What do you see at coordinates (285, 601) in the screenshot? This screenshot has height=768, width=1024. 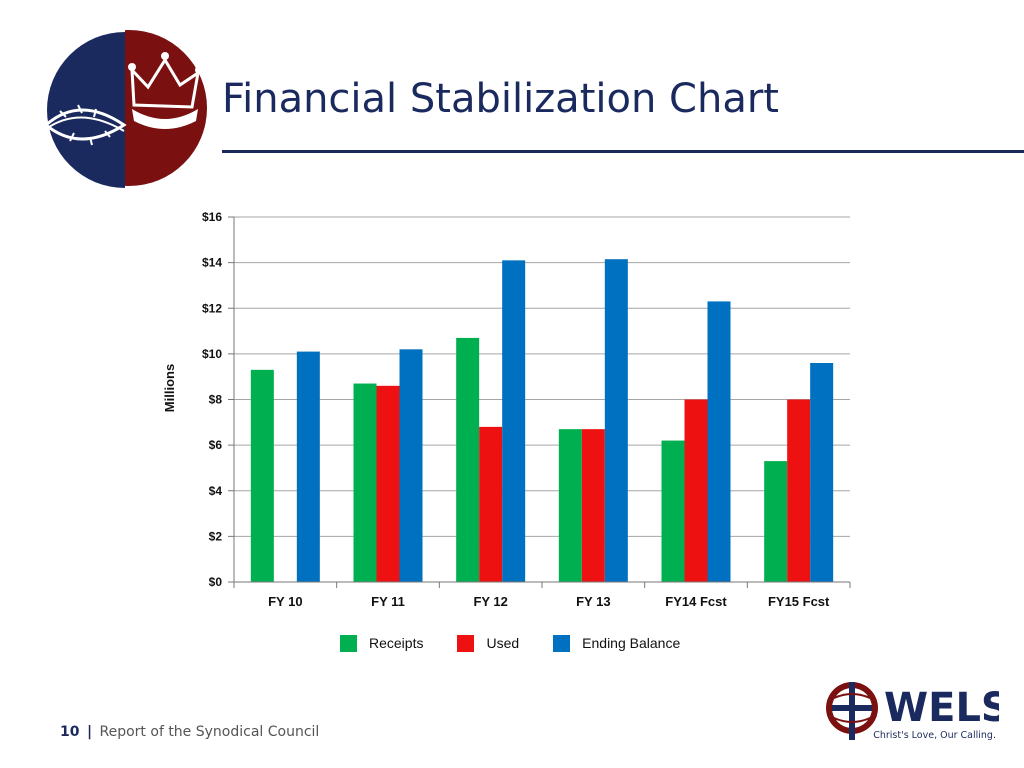 I see `x-tick-label: FY 10` at bounding box center [285, 601].